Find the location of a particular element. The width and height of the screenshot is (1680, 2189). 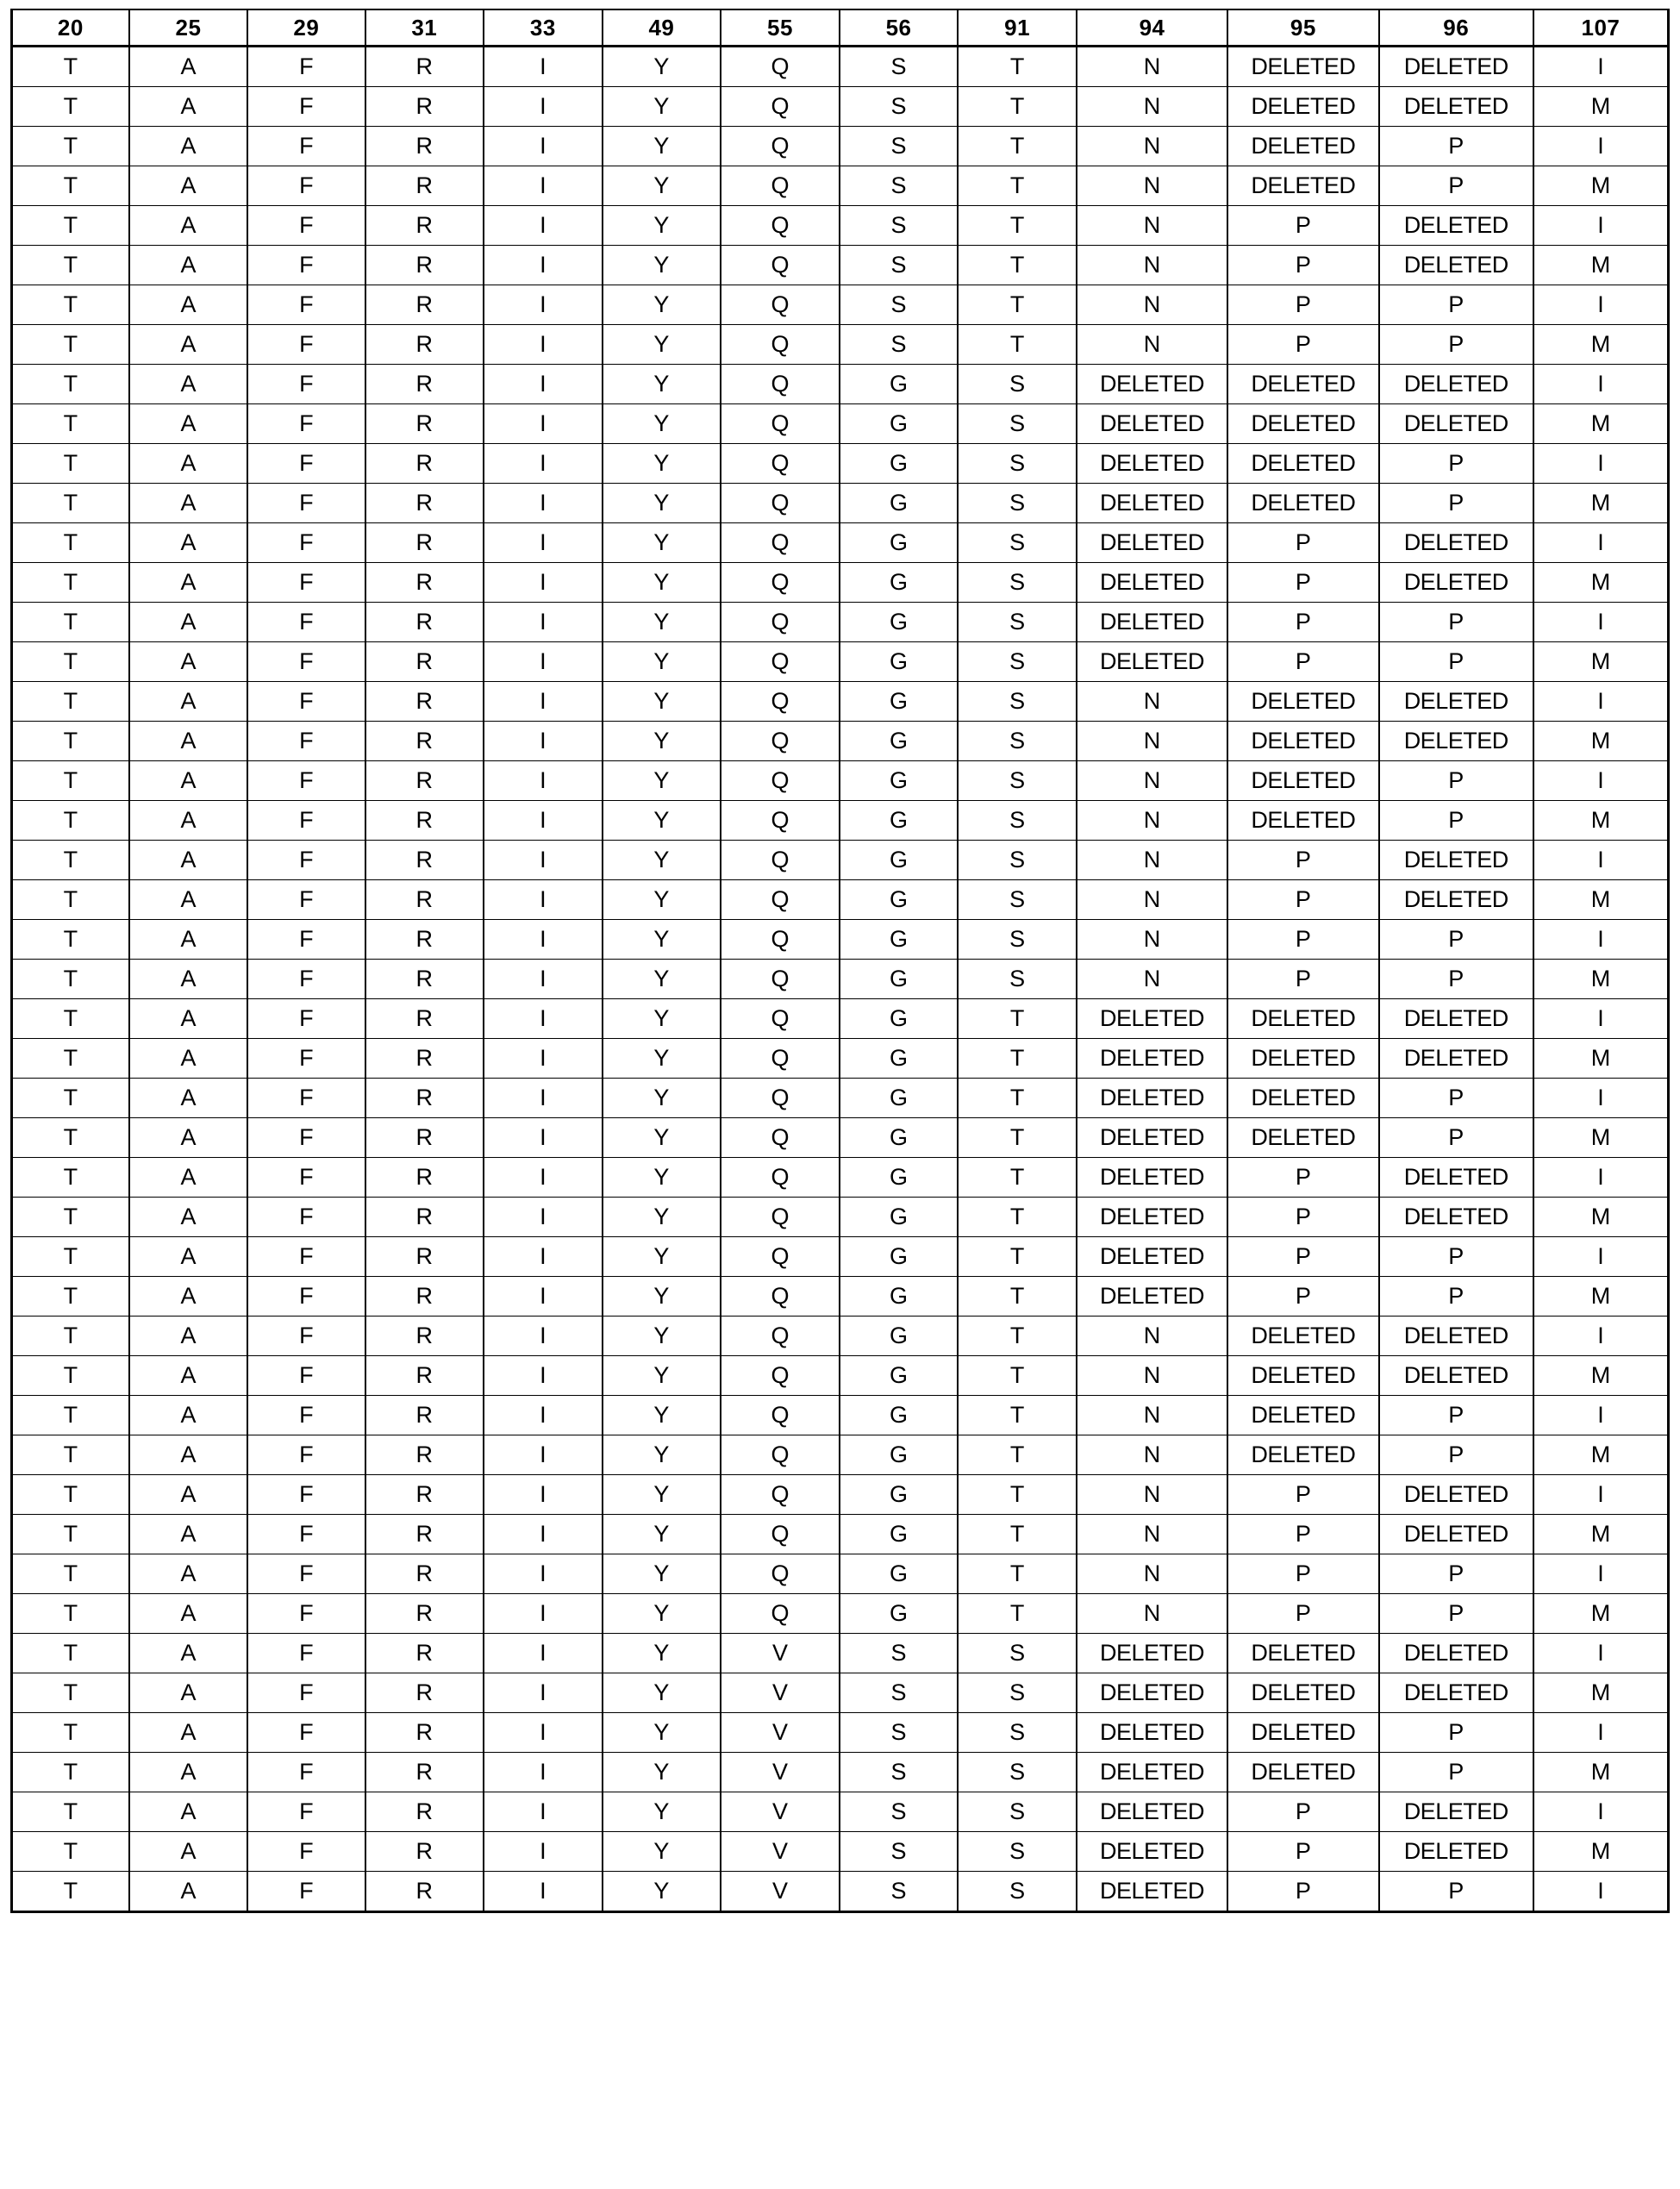

table-row: T A F R I Y Q G S N DELETED P I is located at coordinates (839, 780).